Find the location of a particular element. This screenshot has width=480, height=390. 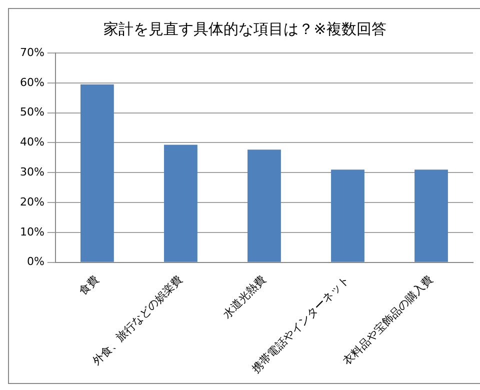

y-tick-label: 40% is located at coordinates (32, 142).